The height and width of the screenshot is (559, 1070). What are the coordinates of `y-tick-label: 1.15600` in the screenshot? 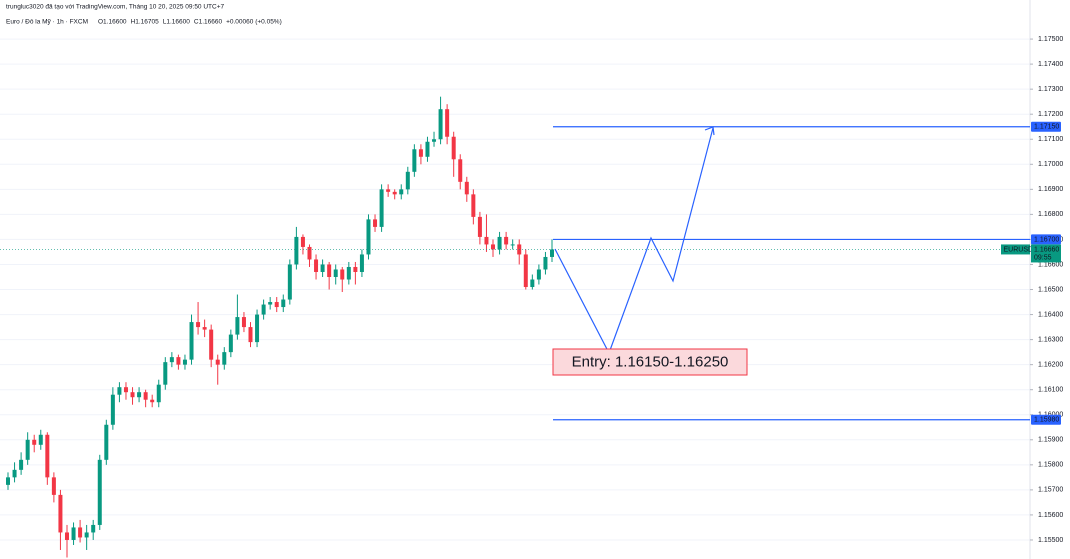 It's located at (1050, 515).